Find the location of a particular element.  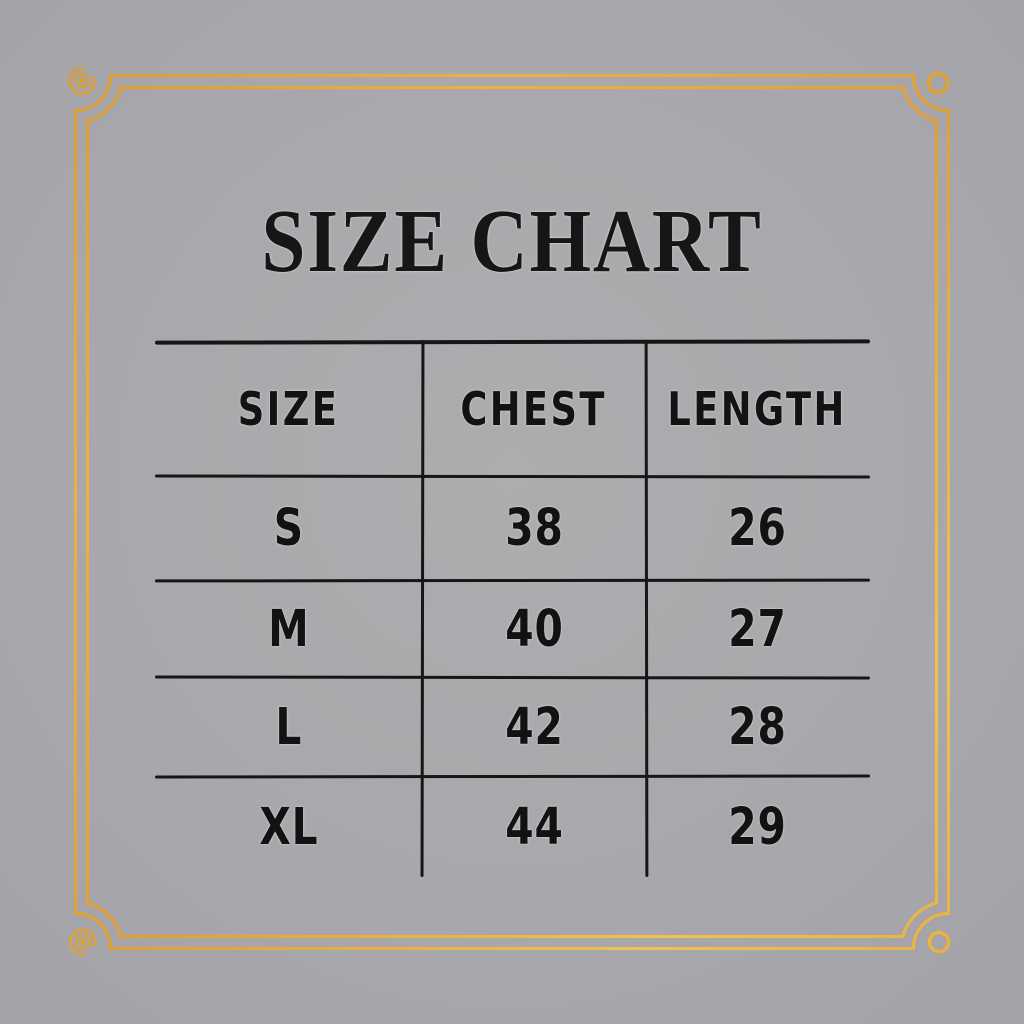

chest-value: 38 is located at coordinates (534, 528).